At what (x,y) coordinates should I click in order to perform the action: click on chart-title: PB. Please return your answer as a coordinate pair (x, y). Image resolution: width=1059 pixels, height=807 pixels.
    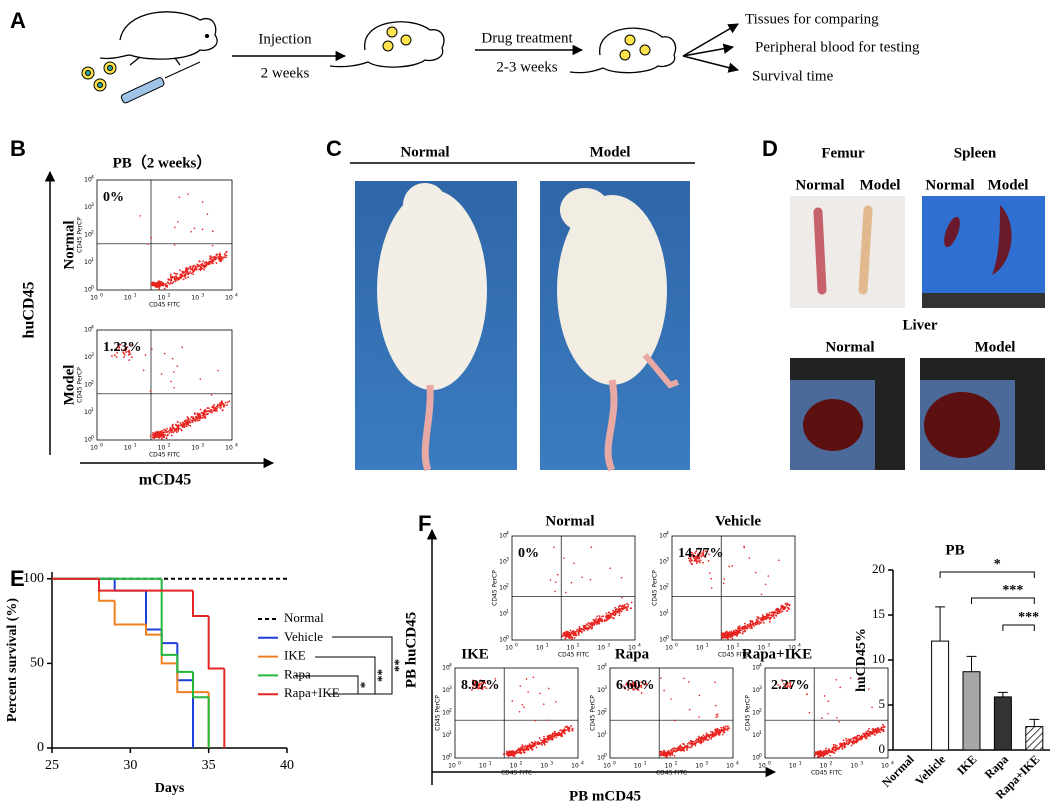
    Looking at the image, I should click on (954, 550).